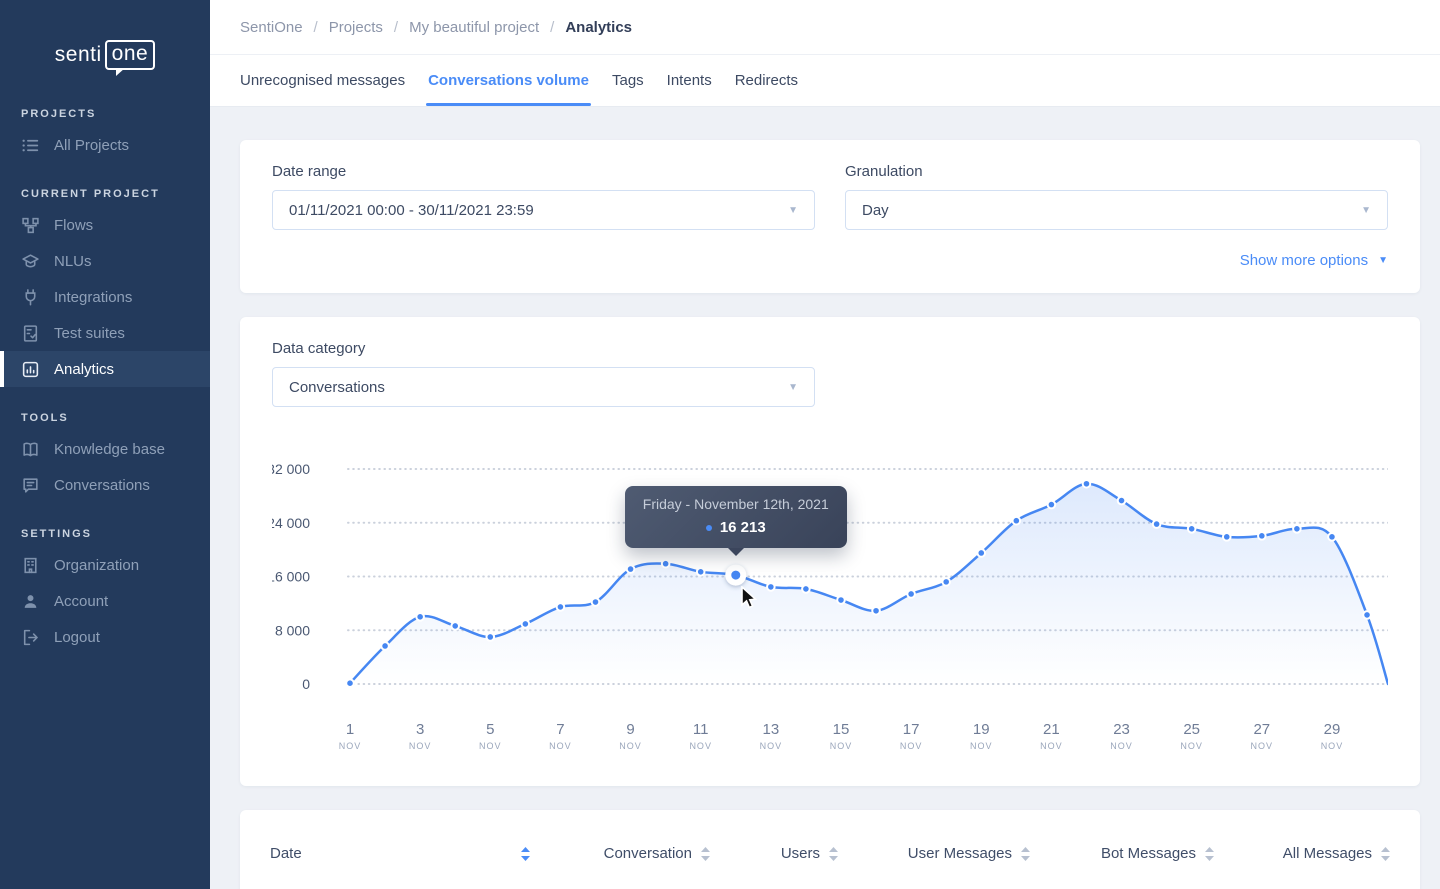 The image size is (1440, 889). What do you see at coordinates (508, 80) in the screenshot?
I see `tab-conversations-volume: Conversations volume` at bounding box center [508, 80].